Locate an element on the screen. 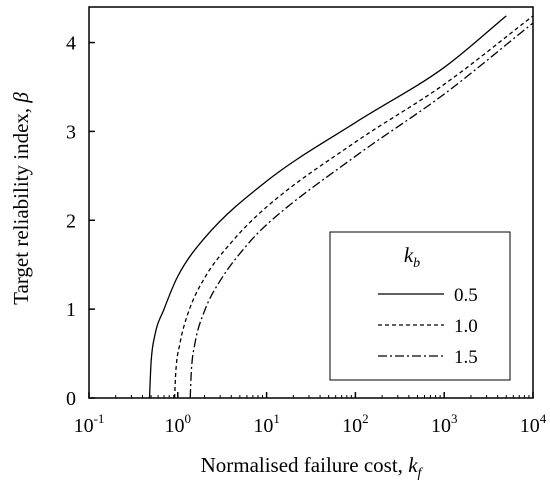 The height and width of the screenshot is (485, 550). legend-box is located at coordinates (420, 306).